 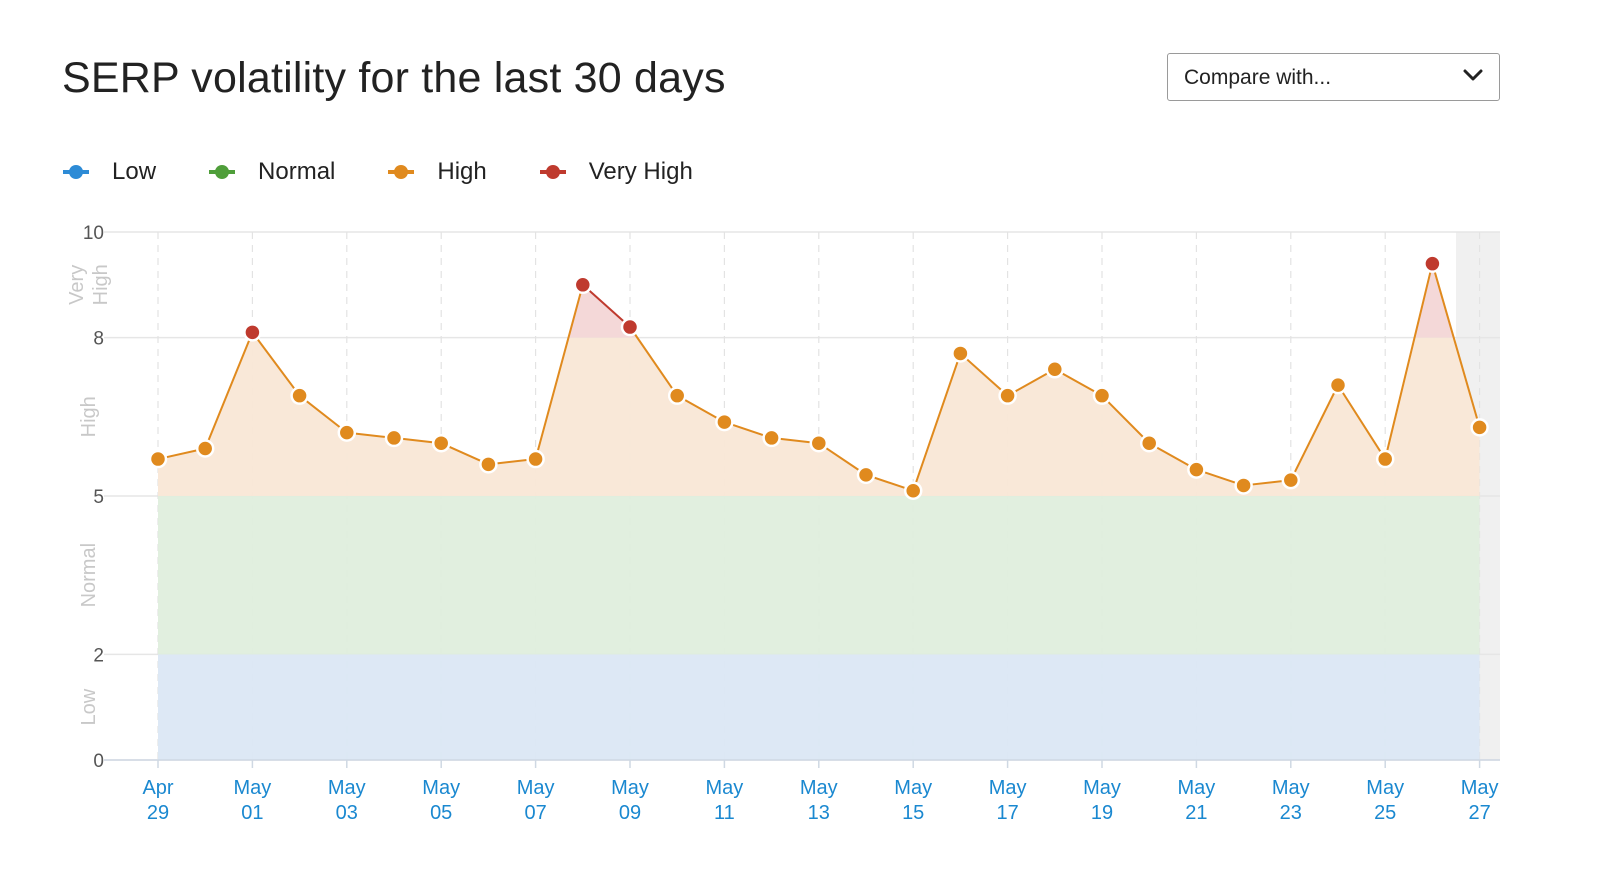 I want to click on band-fill-low, so click(x=819, y=707).